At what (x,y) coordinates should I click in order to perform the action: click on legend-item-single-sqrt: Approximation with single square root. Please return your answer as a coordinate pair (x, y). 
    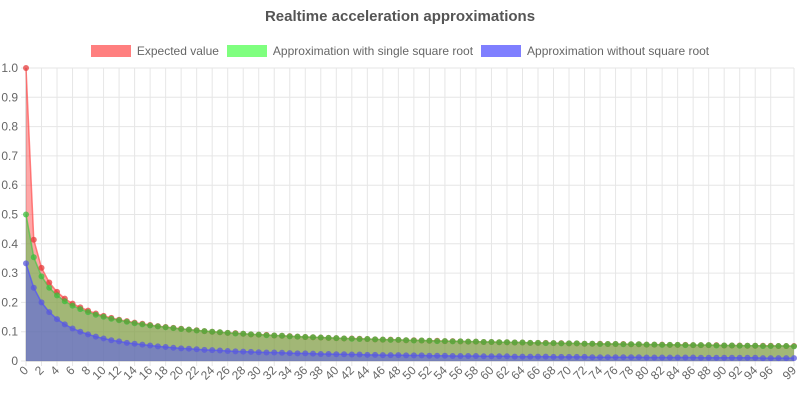
    Looking at the image, I should click on (349, 51).